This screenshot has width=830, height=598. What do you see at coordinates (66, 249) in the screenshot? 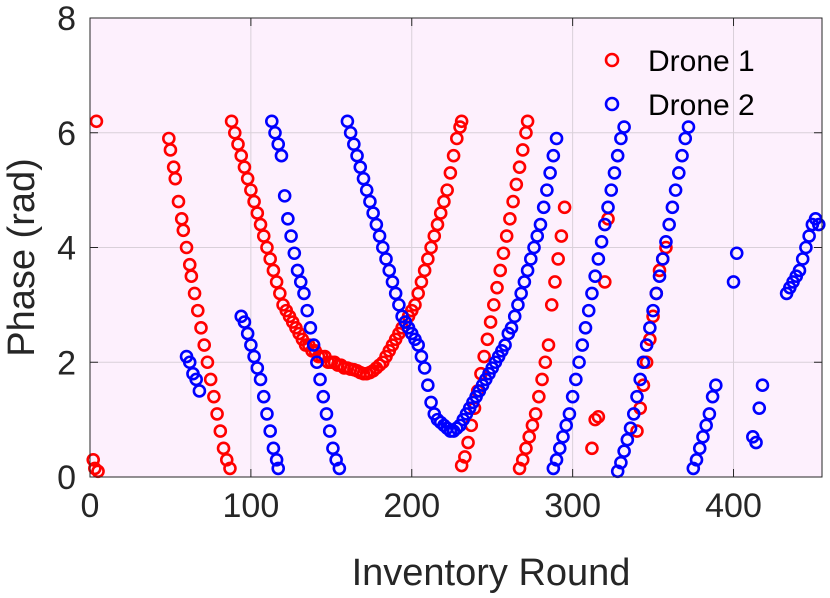
I see `y-tick-label: 4` at bounding box center [66, 249].